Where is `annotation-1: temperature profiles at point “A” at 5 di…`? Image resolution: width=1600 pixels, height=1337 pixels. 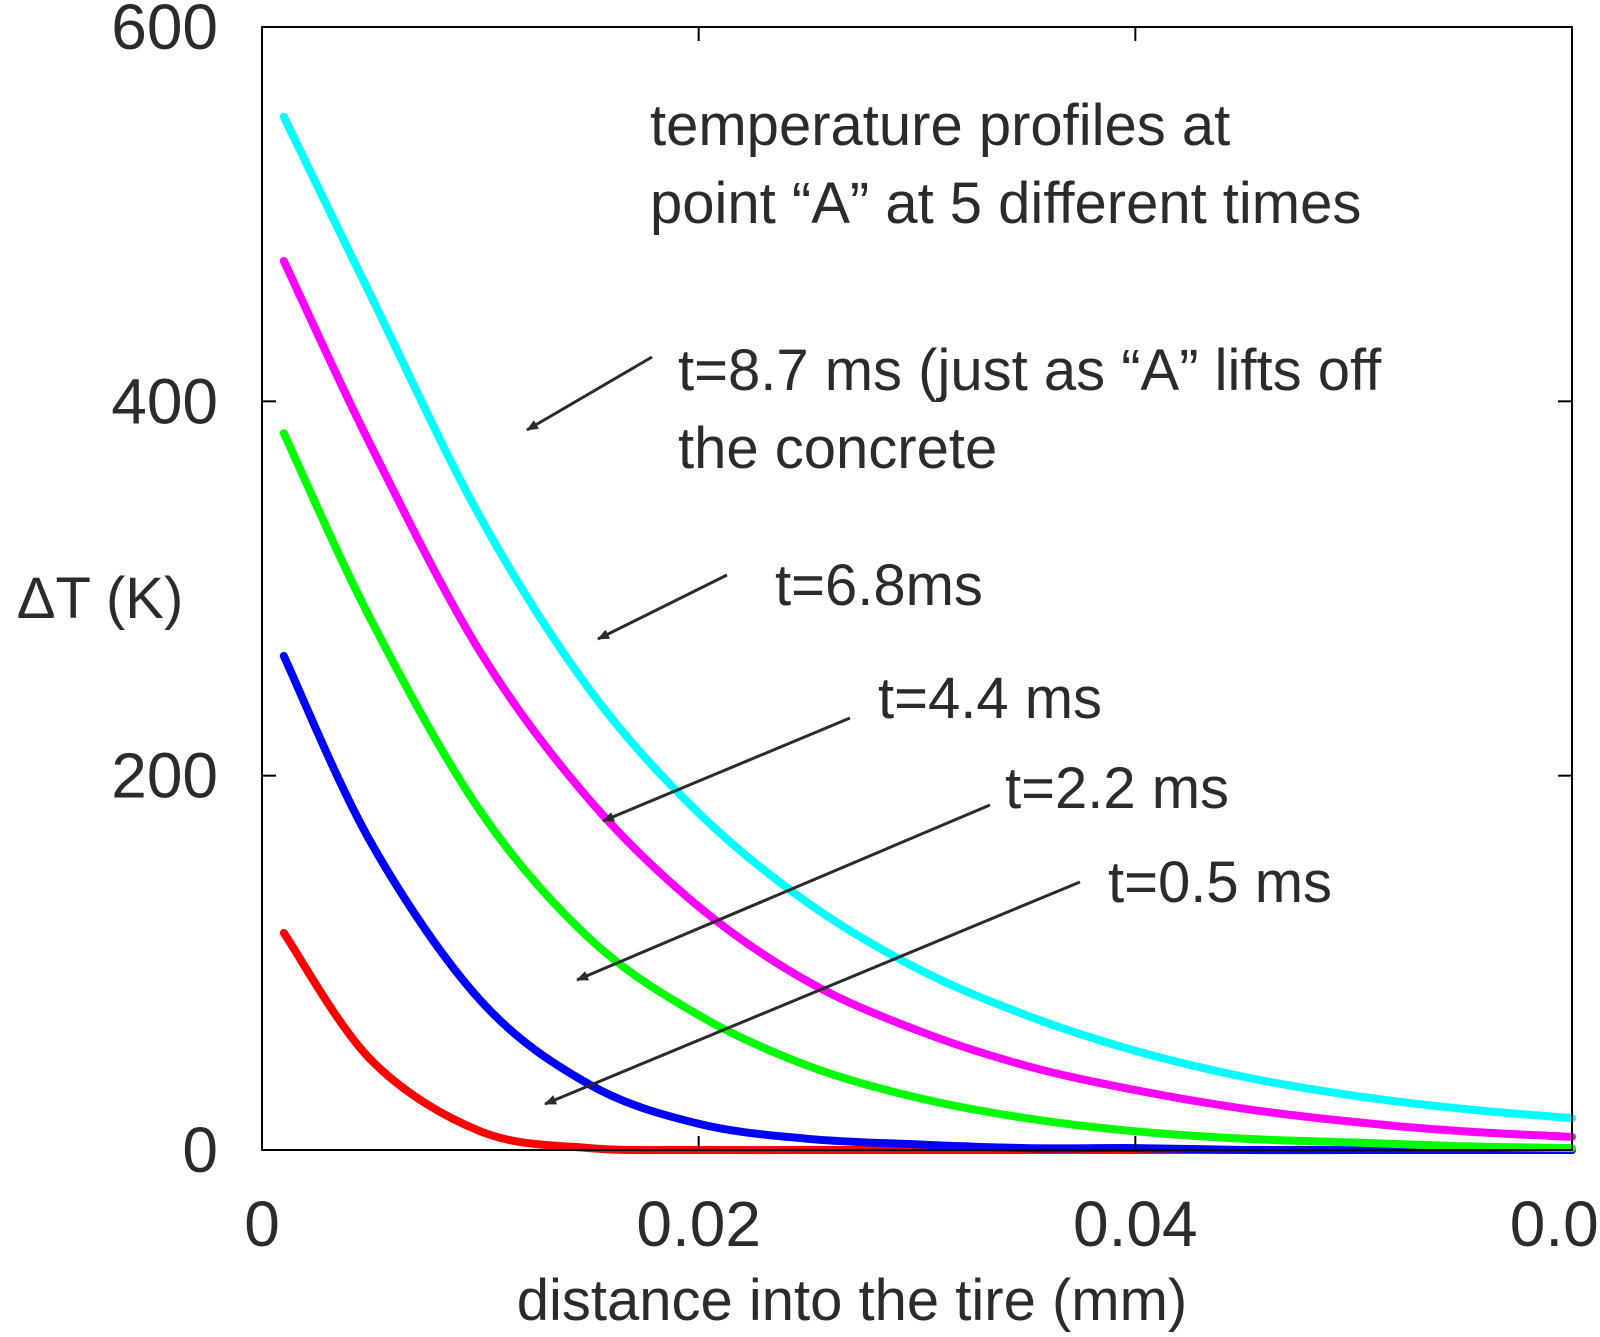 annotation-1: temperature profiles at point “A” at 5 di… is located at coordinates (1005, 164).